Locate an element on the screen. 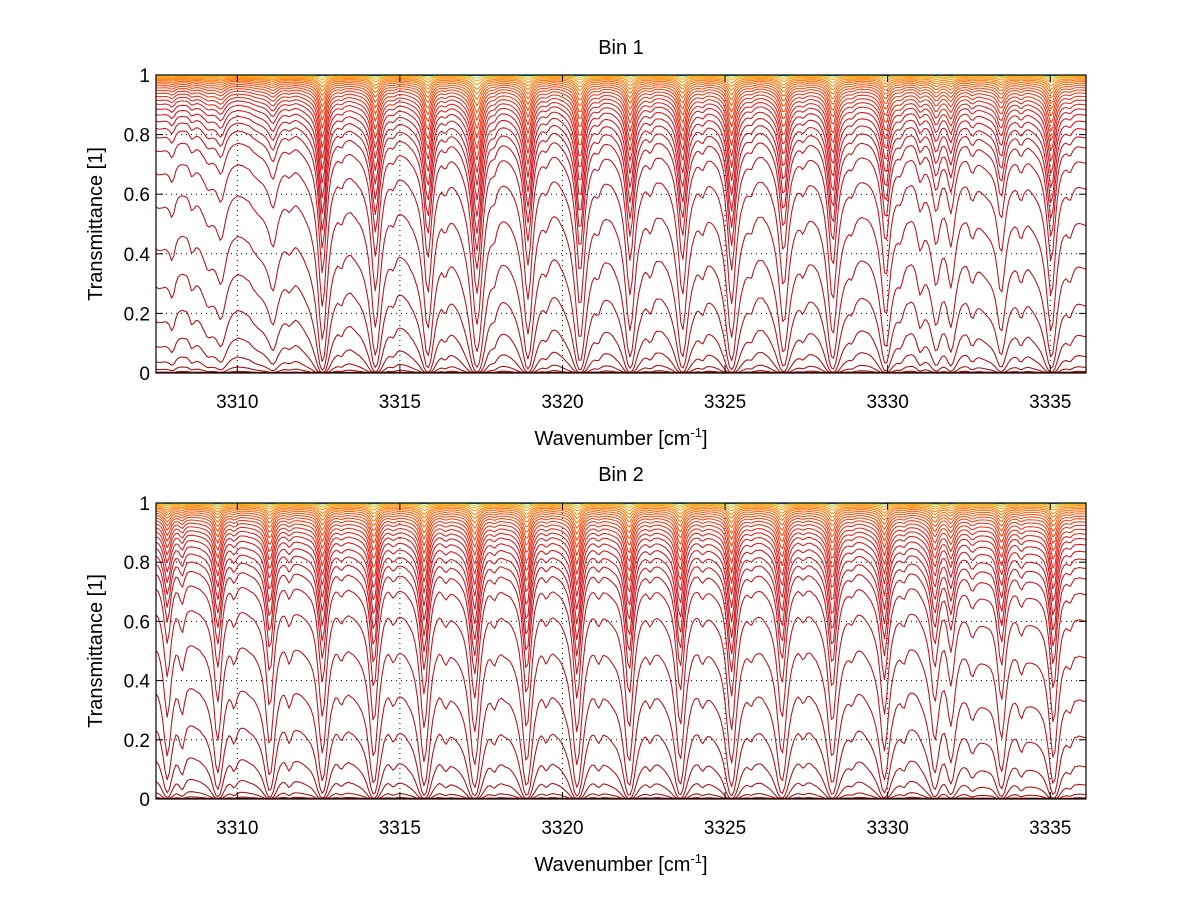  x-axis-label-main: Wavenumber [cm is located at coordinates (612, 439).